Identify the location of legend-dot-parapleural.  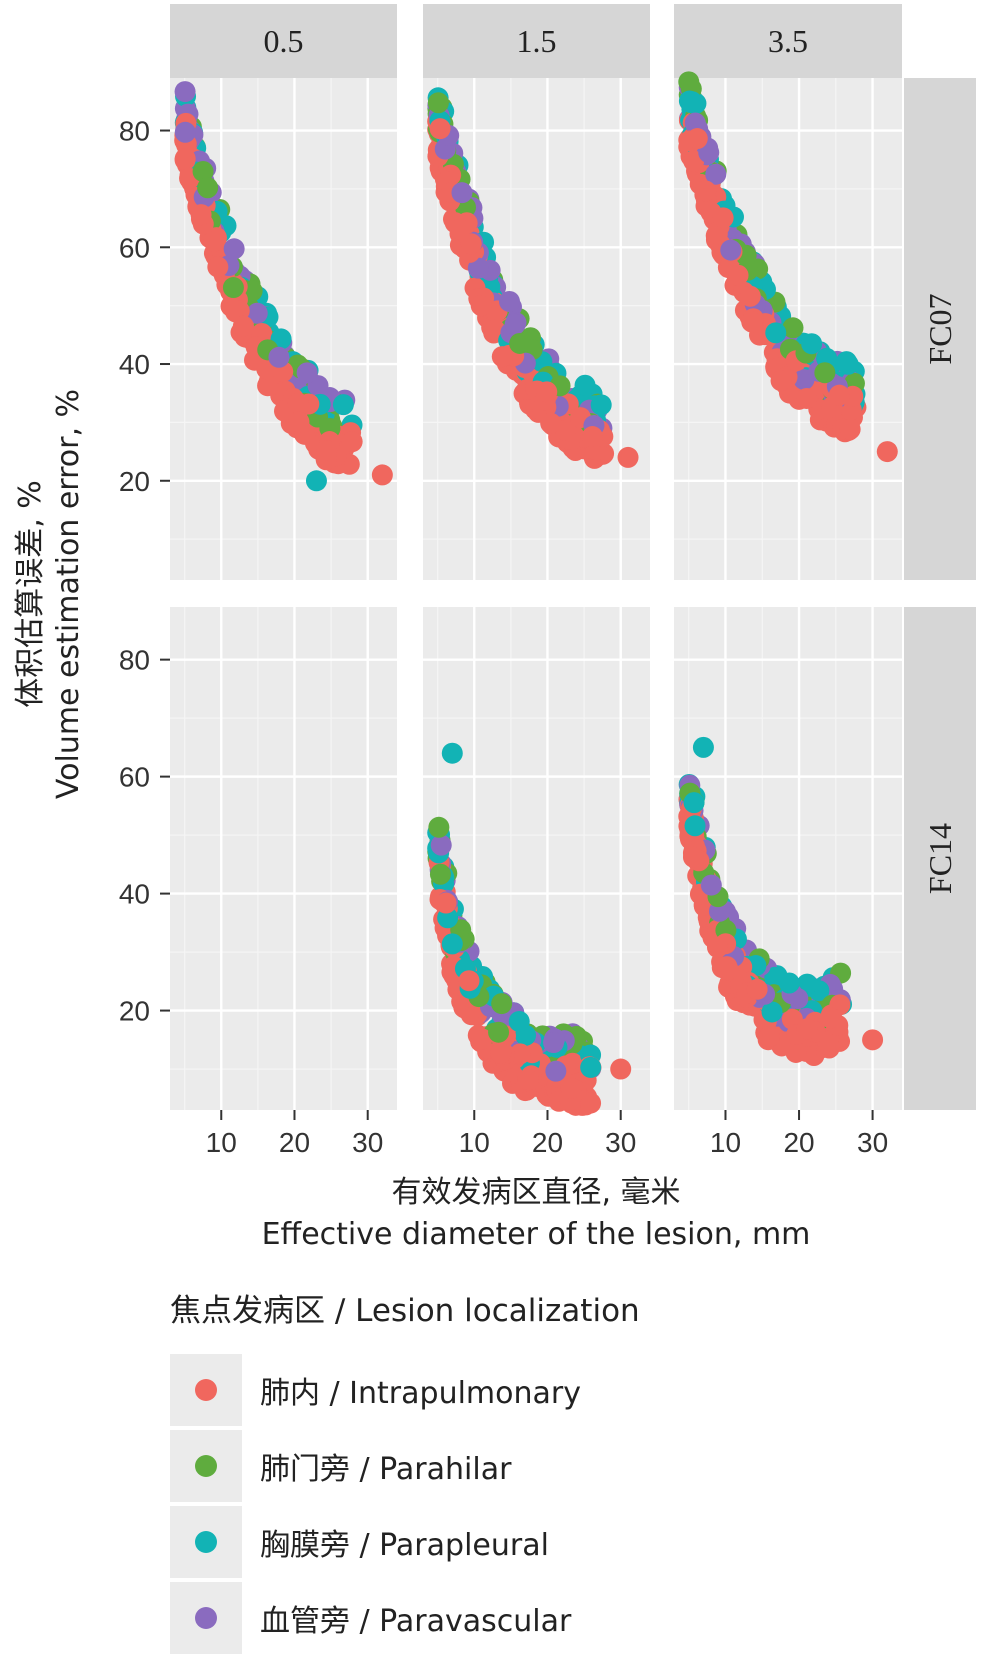
(206, 1542).